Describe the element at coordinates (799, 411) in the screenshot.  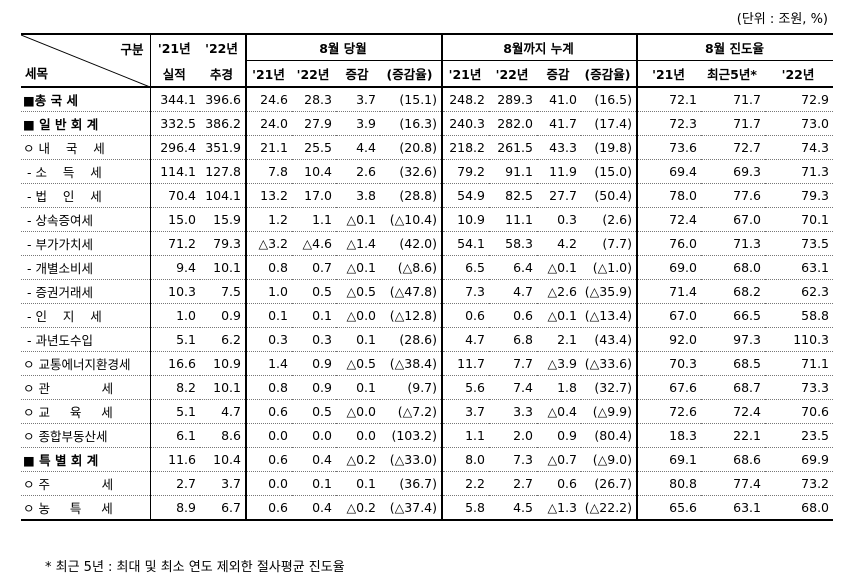
I see `row-cell: 70.6` at that location.